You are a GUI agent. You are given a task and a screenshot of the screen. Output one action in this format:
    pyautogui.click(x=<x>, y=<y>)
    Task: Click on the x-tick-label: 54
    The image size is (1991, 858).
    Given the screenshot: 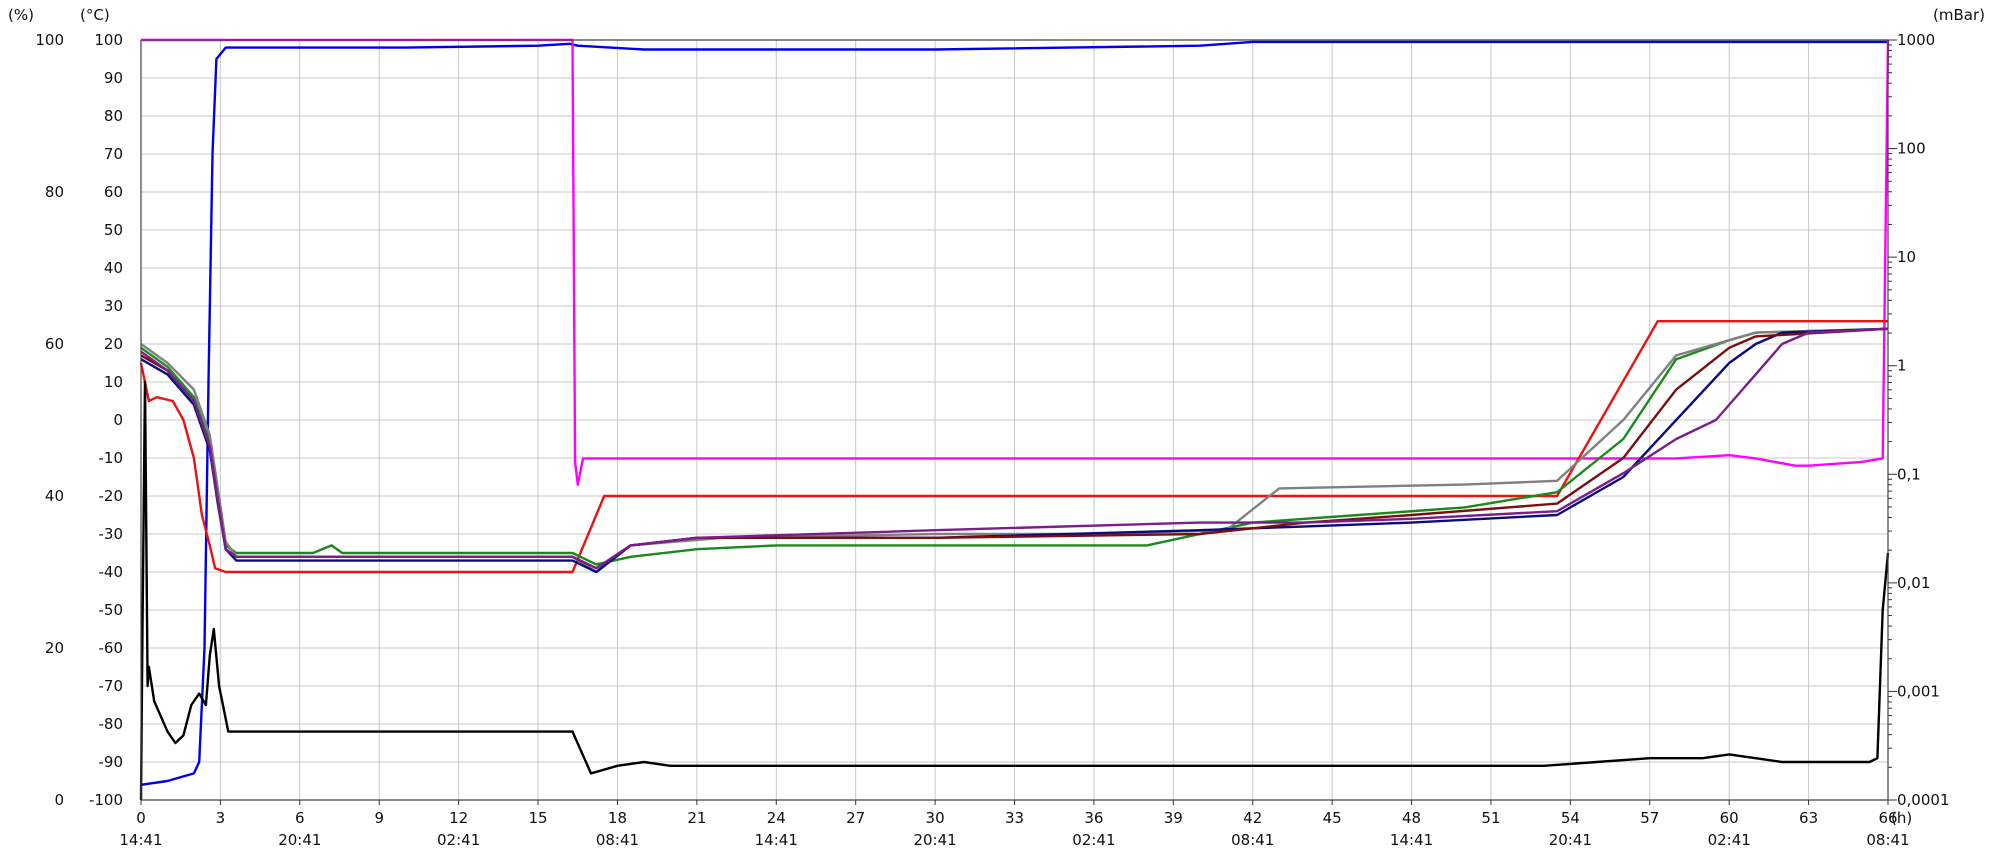 What is the action you would take?
    pyautogui.click(x=1570, y=818)
    